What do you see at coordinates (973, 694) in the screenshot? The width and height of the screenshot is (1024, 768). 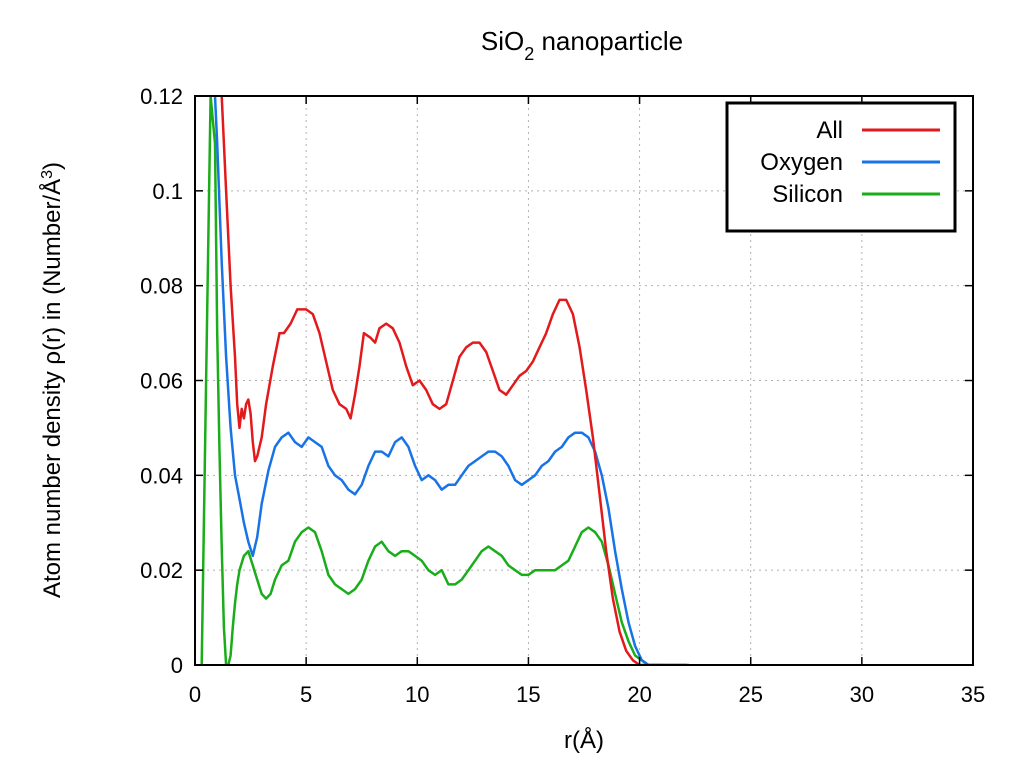 I see `x-tick-label: 35` at bounding box center [973, 694].